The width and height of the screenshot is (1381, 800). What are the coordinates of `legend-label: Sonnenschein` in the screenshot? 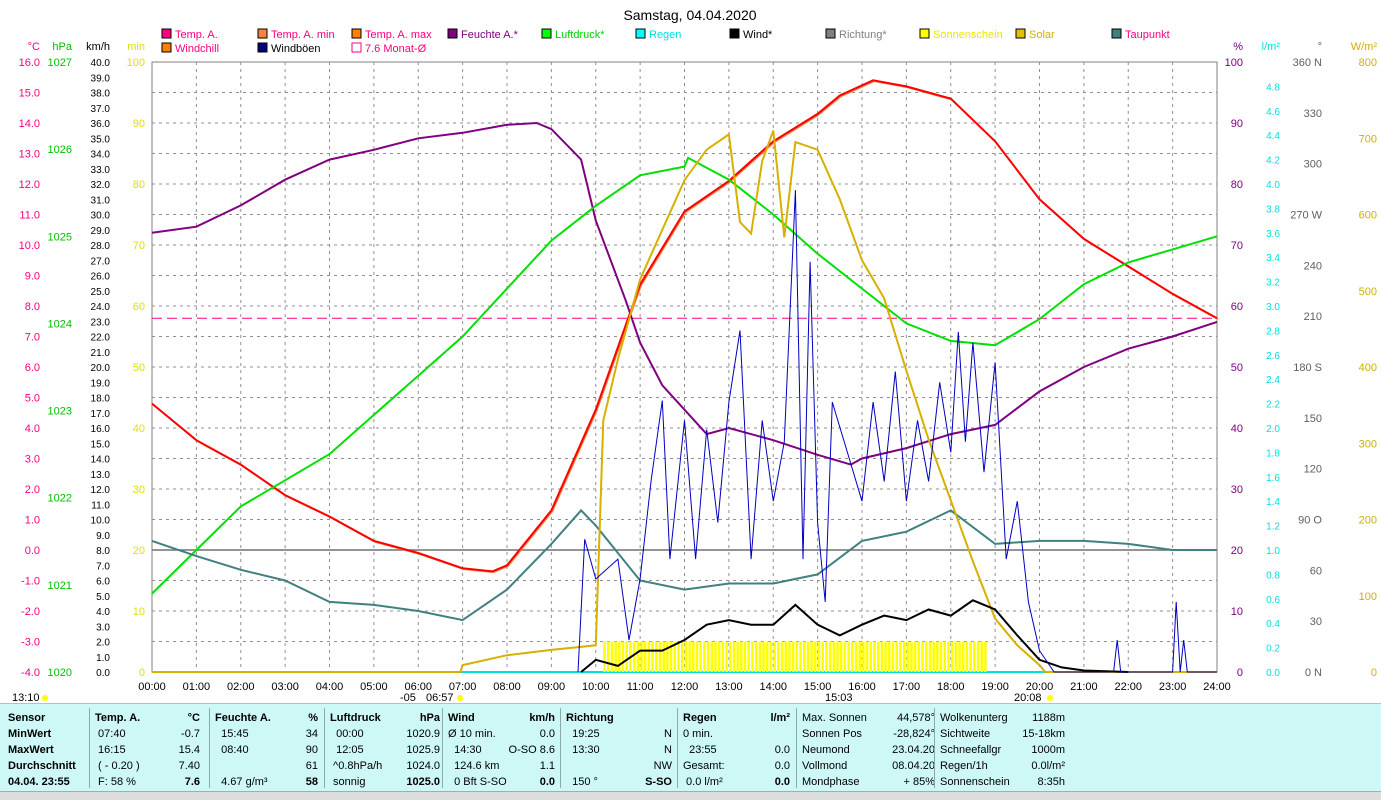 It's located at (968, 35).